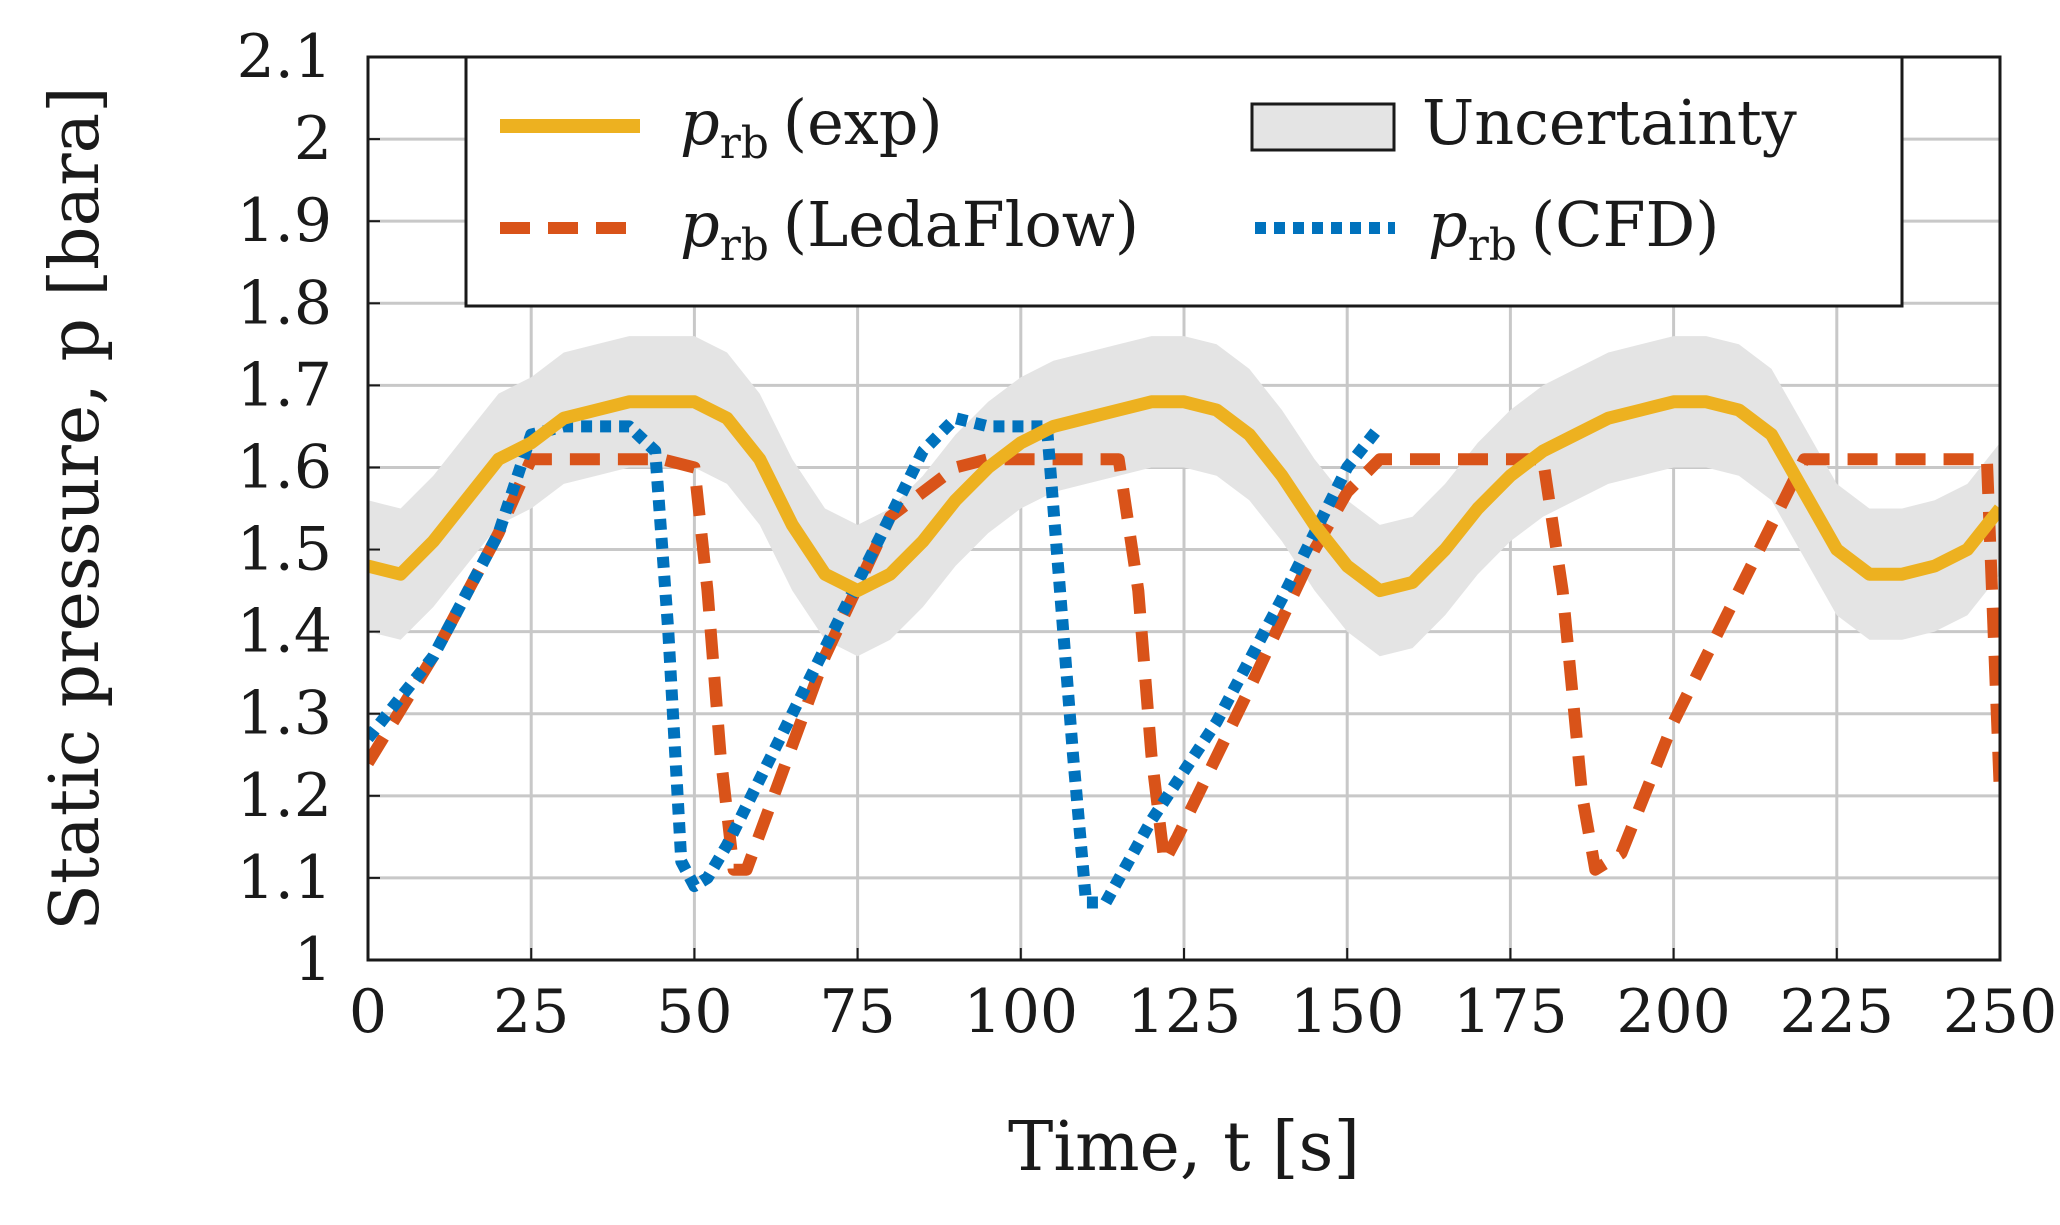  Describe the element at coordinates (313, 139) in the screenshot. I see `y-tick-label: 2` at that location.